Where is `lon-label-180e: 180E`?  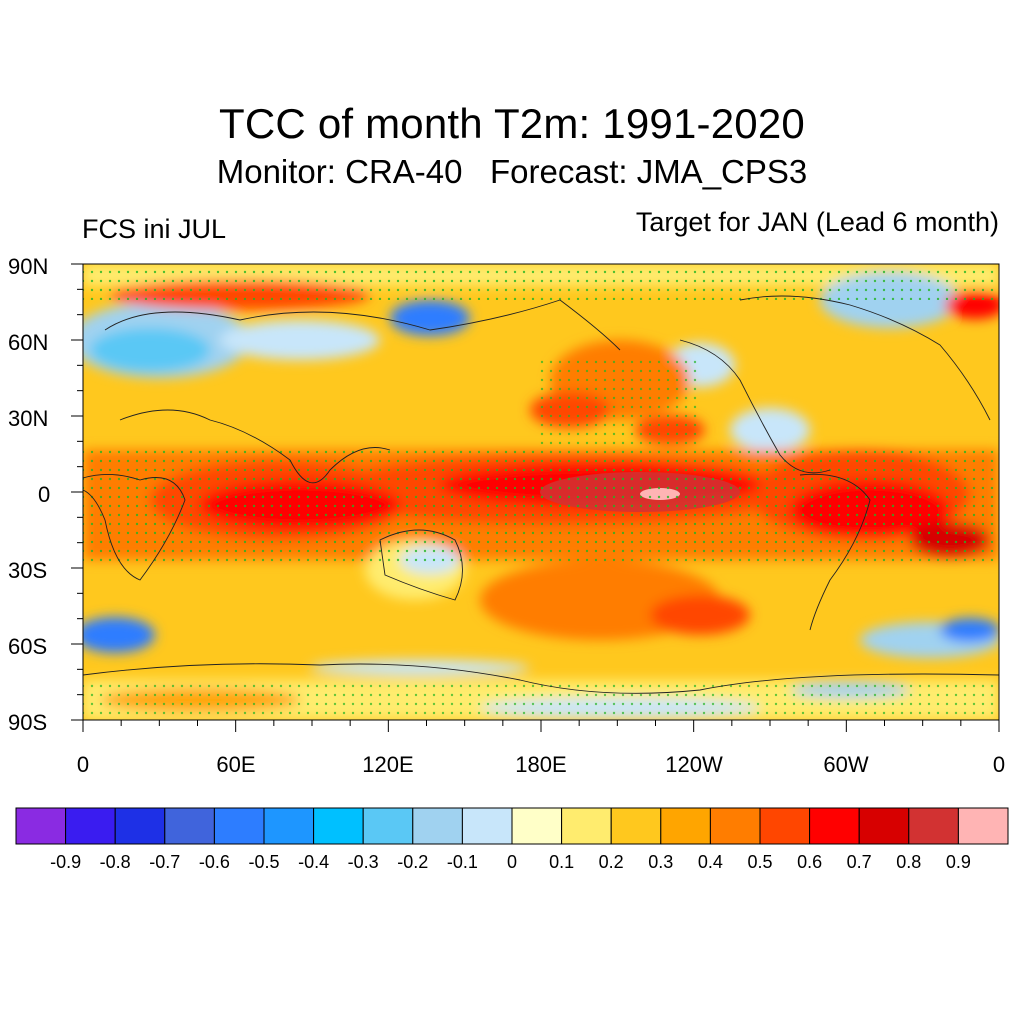
lon-label-180e: 180E is located at coordinates (541, 764).